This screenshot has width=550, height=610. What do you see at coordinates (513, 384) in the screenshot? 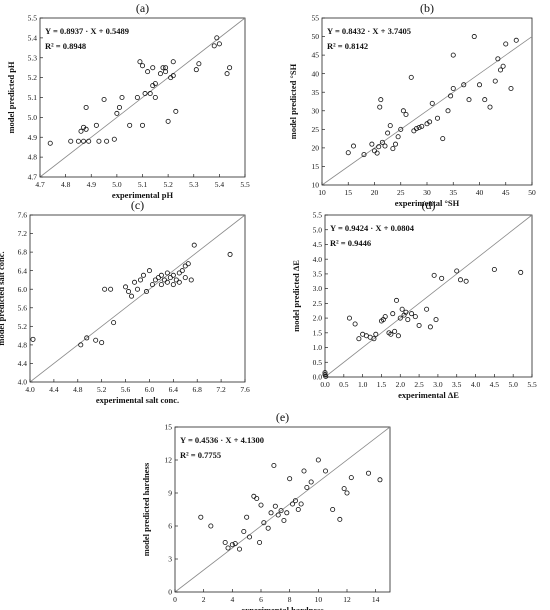
I see `x-tick-label: 5.0` at bounding box center [513, 384].